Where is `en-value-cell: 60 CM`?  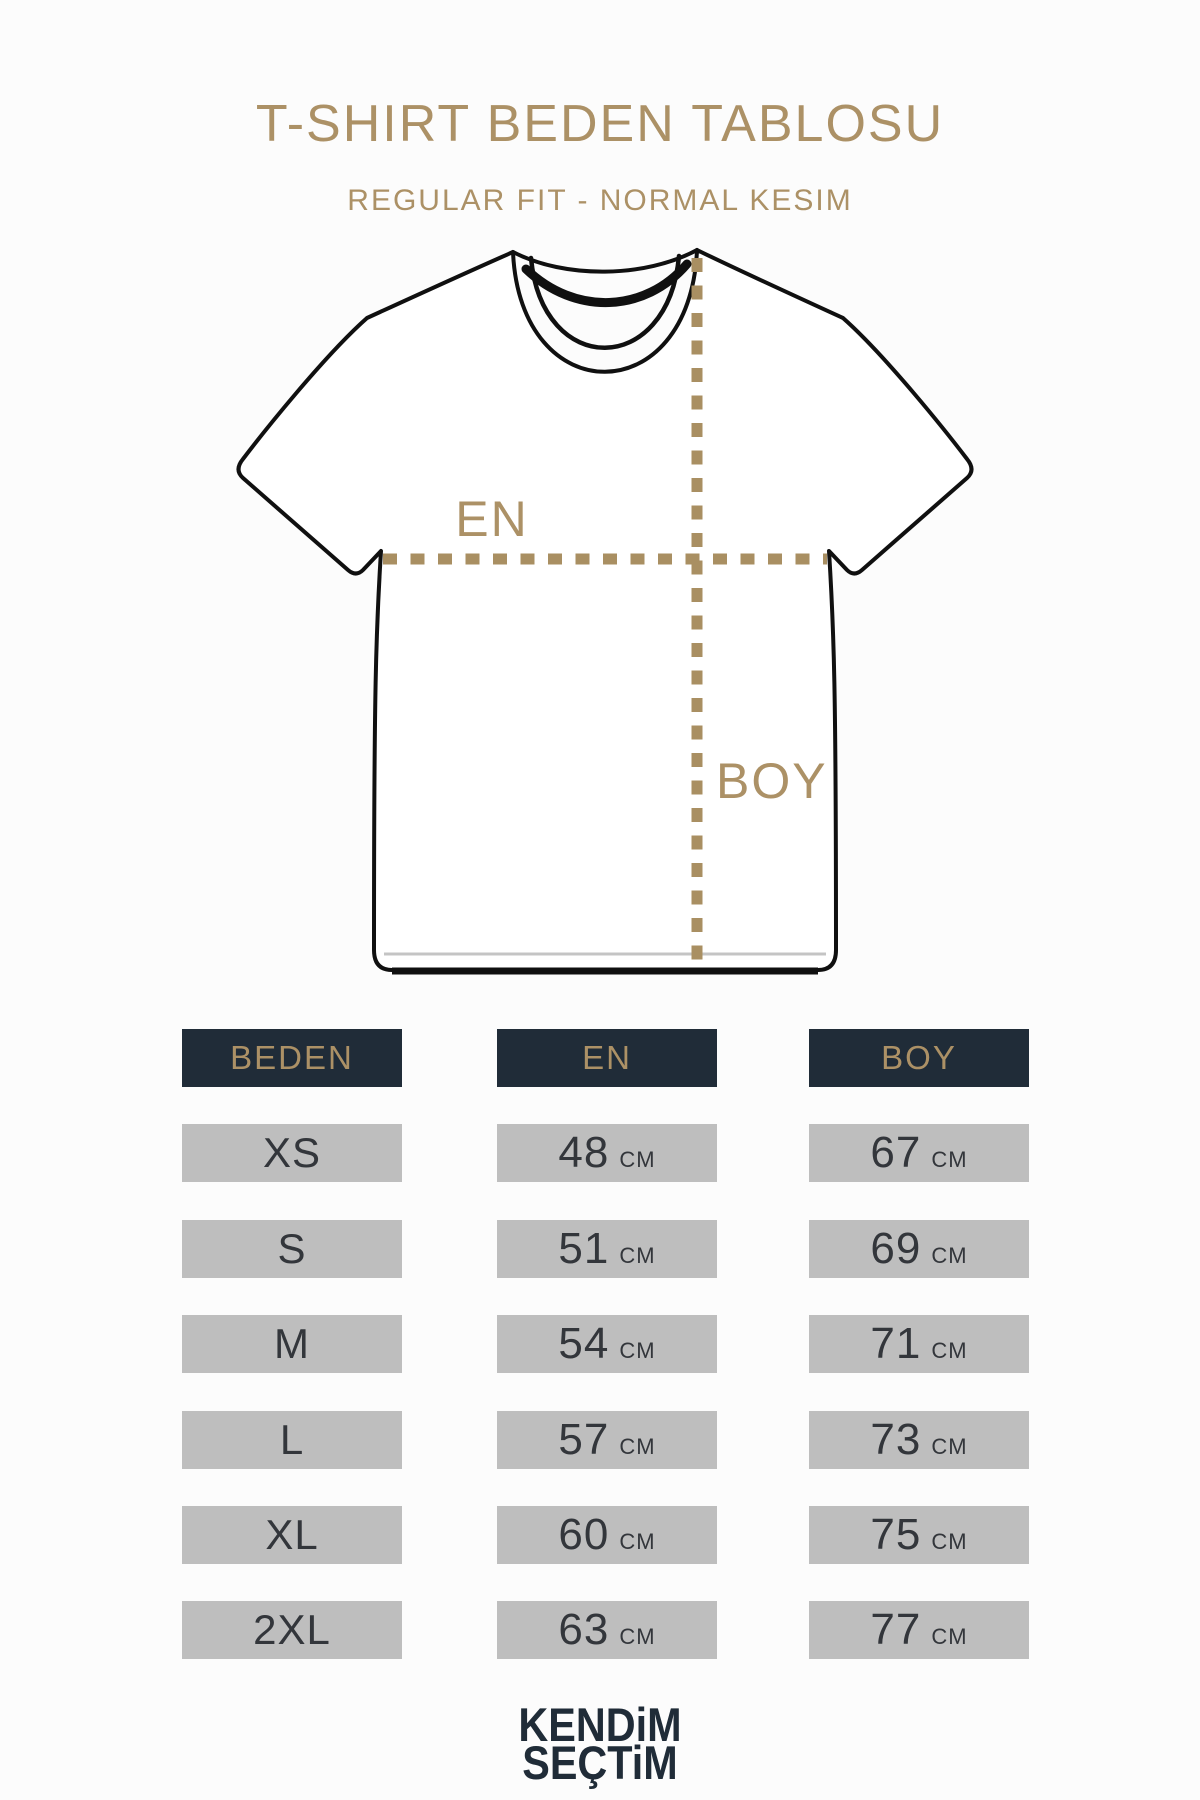 en-value-cell: 60 CM is located at coordinates (607, 1534).